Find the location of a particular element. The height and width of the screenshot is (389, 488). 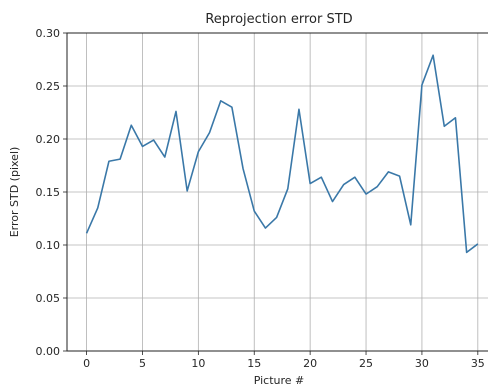

y-tick-label: 0.05 is located at coordinates (48, 298).